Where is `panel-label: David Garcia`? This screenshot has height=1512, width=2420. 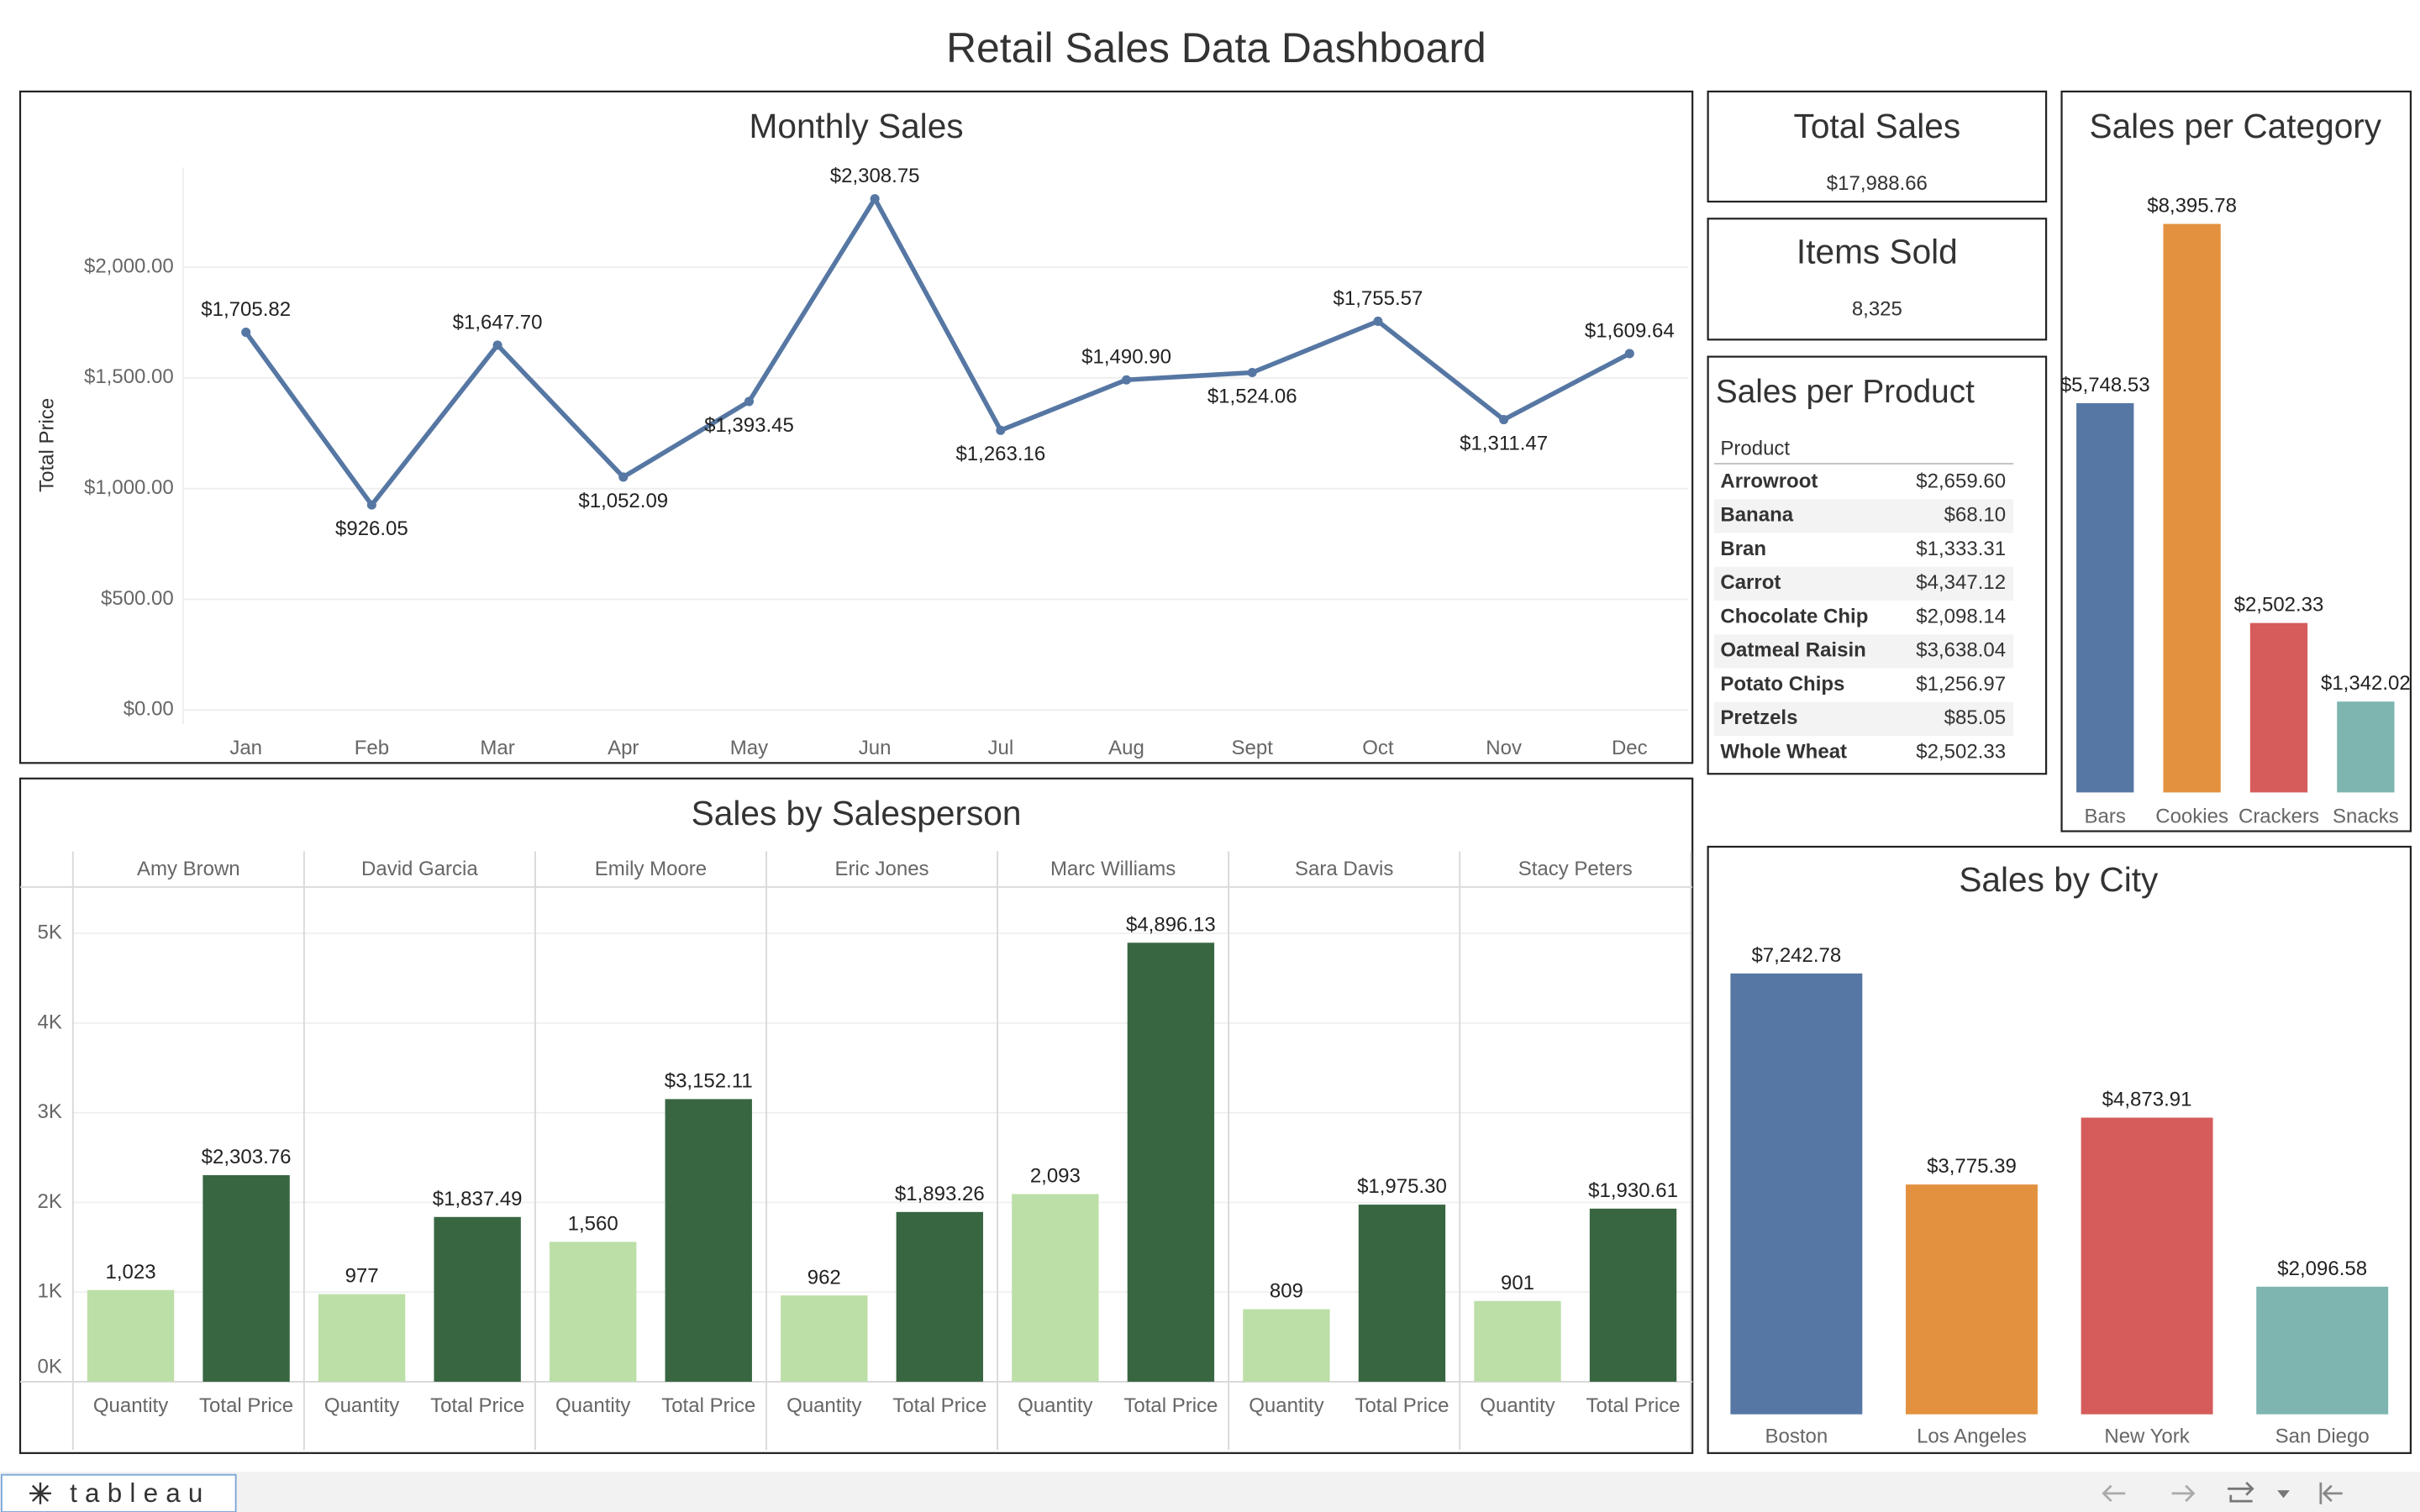
panel-label: David Garcia is located at coordinates (420, 869).